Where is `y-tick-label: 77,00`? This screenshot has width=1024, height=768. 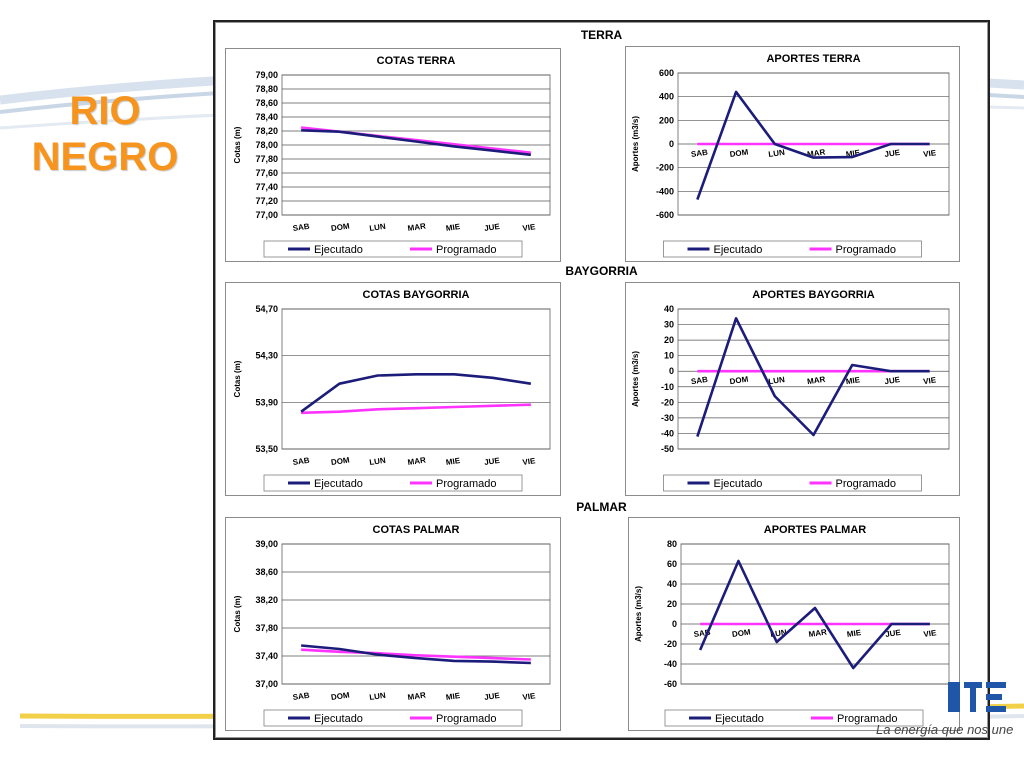
y-tick-label: 77,00 is located at coordinates (266, 215).